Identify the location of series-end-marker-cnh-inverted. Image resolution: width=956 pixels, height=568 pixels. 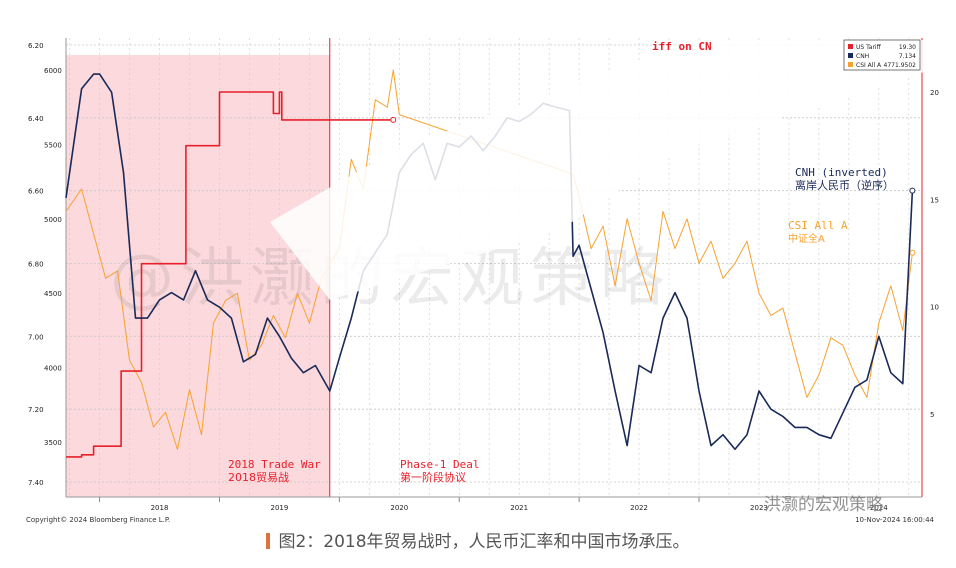
(912, 190).